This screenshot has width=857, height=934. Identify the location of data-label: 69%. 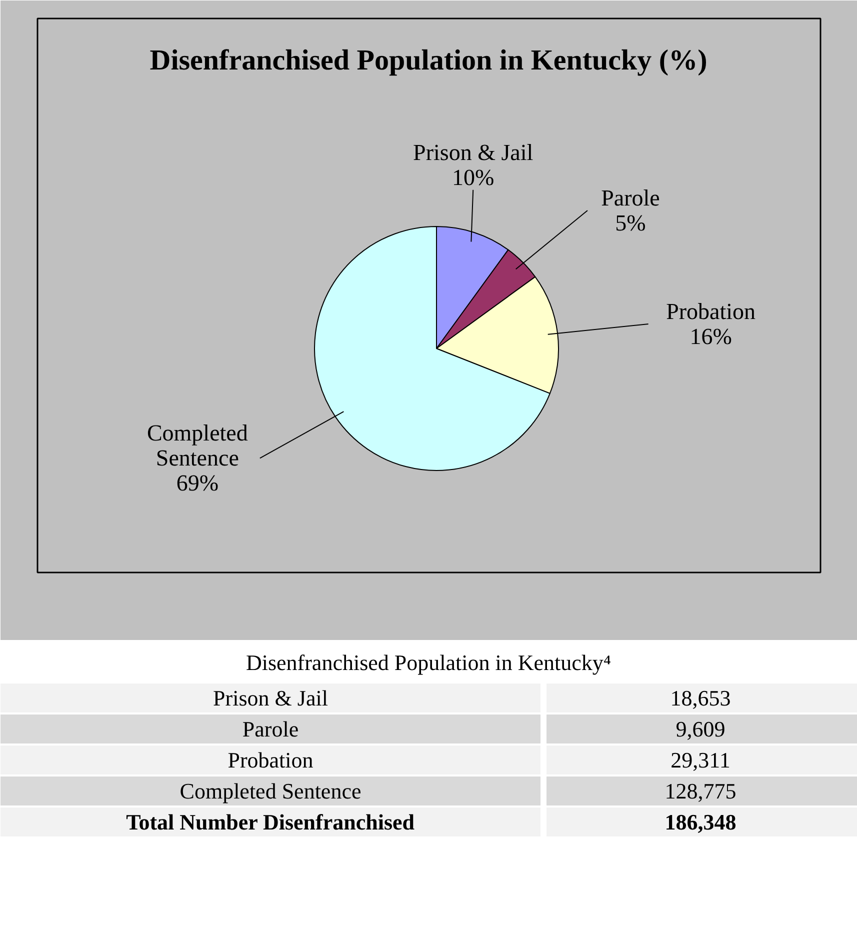
(197, 483).